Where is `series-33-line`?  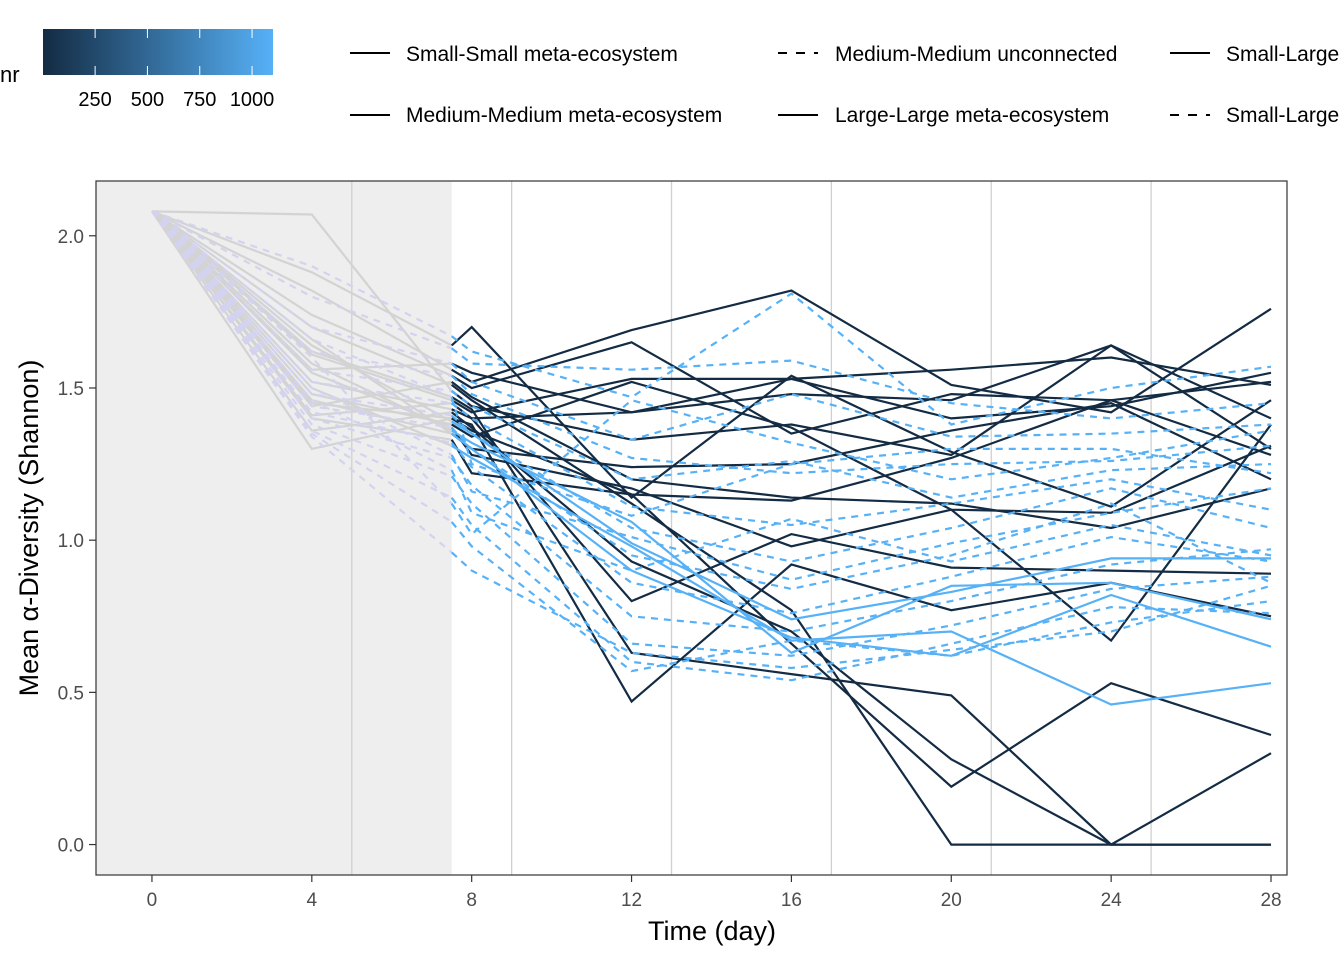
series-33-line is located at coordinates (861, 589).